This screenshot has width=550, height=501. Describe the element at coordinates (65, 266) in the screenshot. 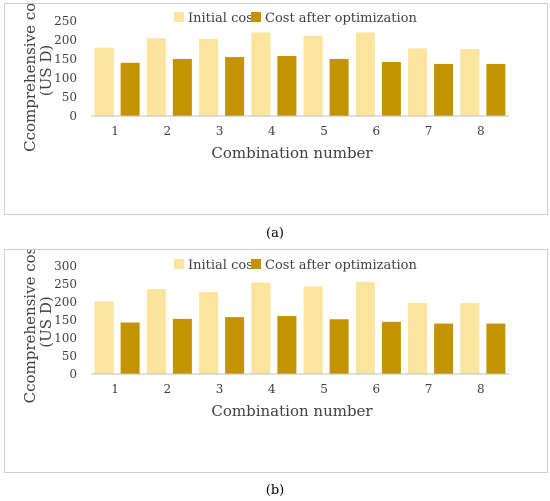

I see `y-tick-label: 300` at that location.